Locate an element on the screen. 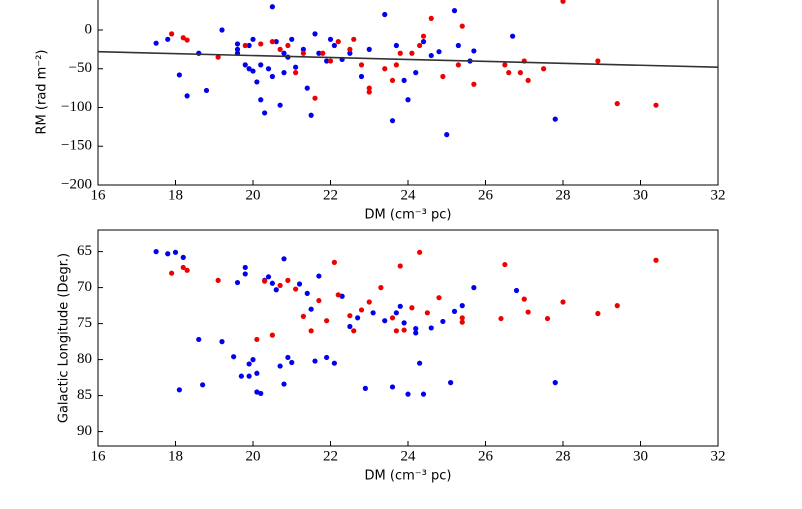 This screenshot has width=802, height=509. x-tick-label: 28 is located at coordinates (563, 195).